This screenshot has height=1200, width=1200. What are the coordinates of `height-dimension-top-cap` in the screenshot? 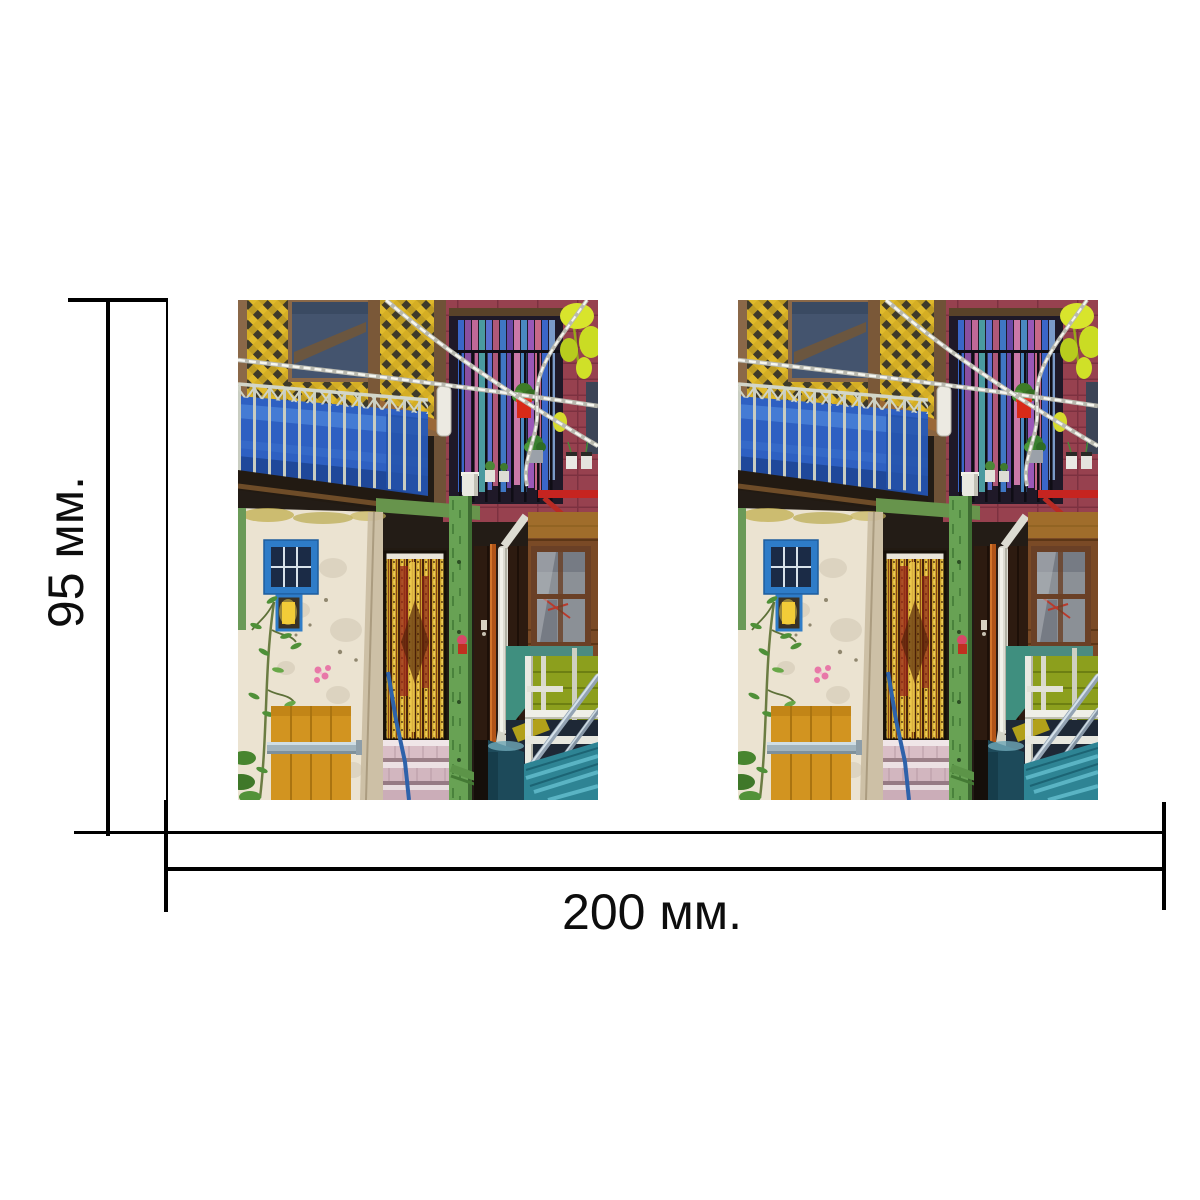 It's located at (118, 300).